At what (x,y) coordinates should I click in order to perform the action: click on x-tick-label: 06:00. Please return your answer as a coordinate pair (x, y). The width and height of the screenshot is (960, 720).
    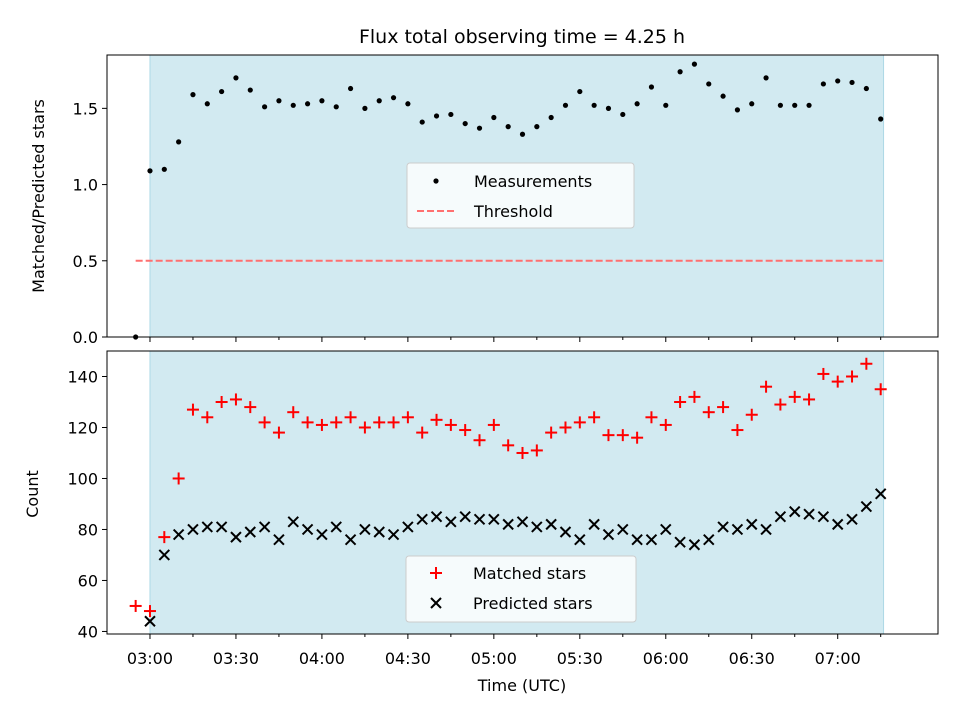
    Looking at the image, I should click on (666, 658).